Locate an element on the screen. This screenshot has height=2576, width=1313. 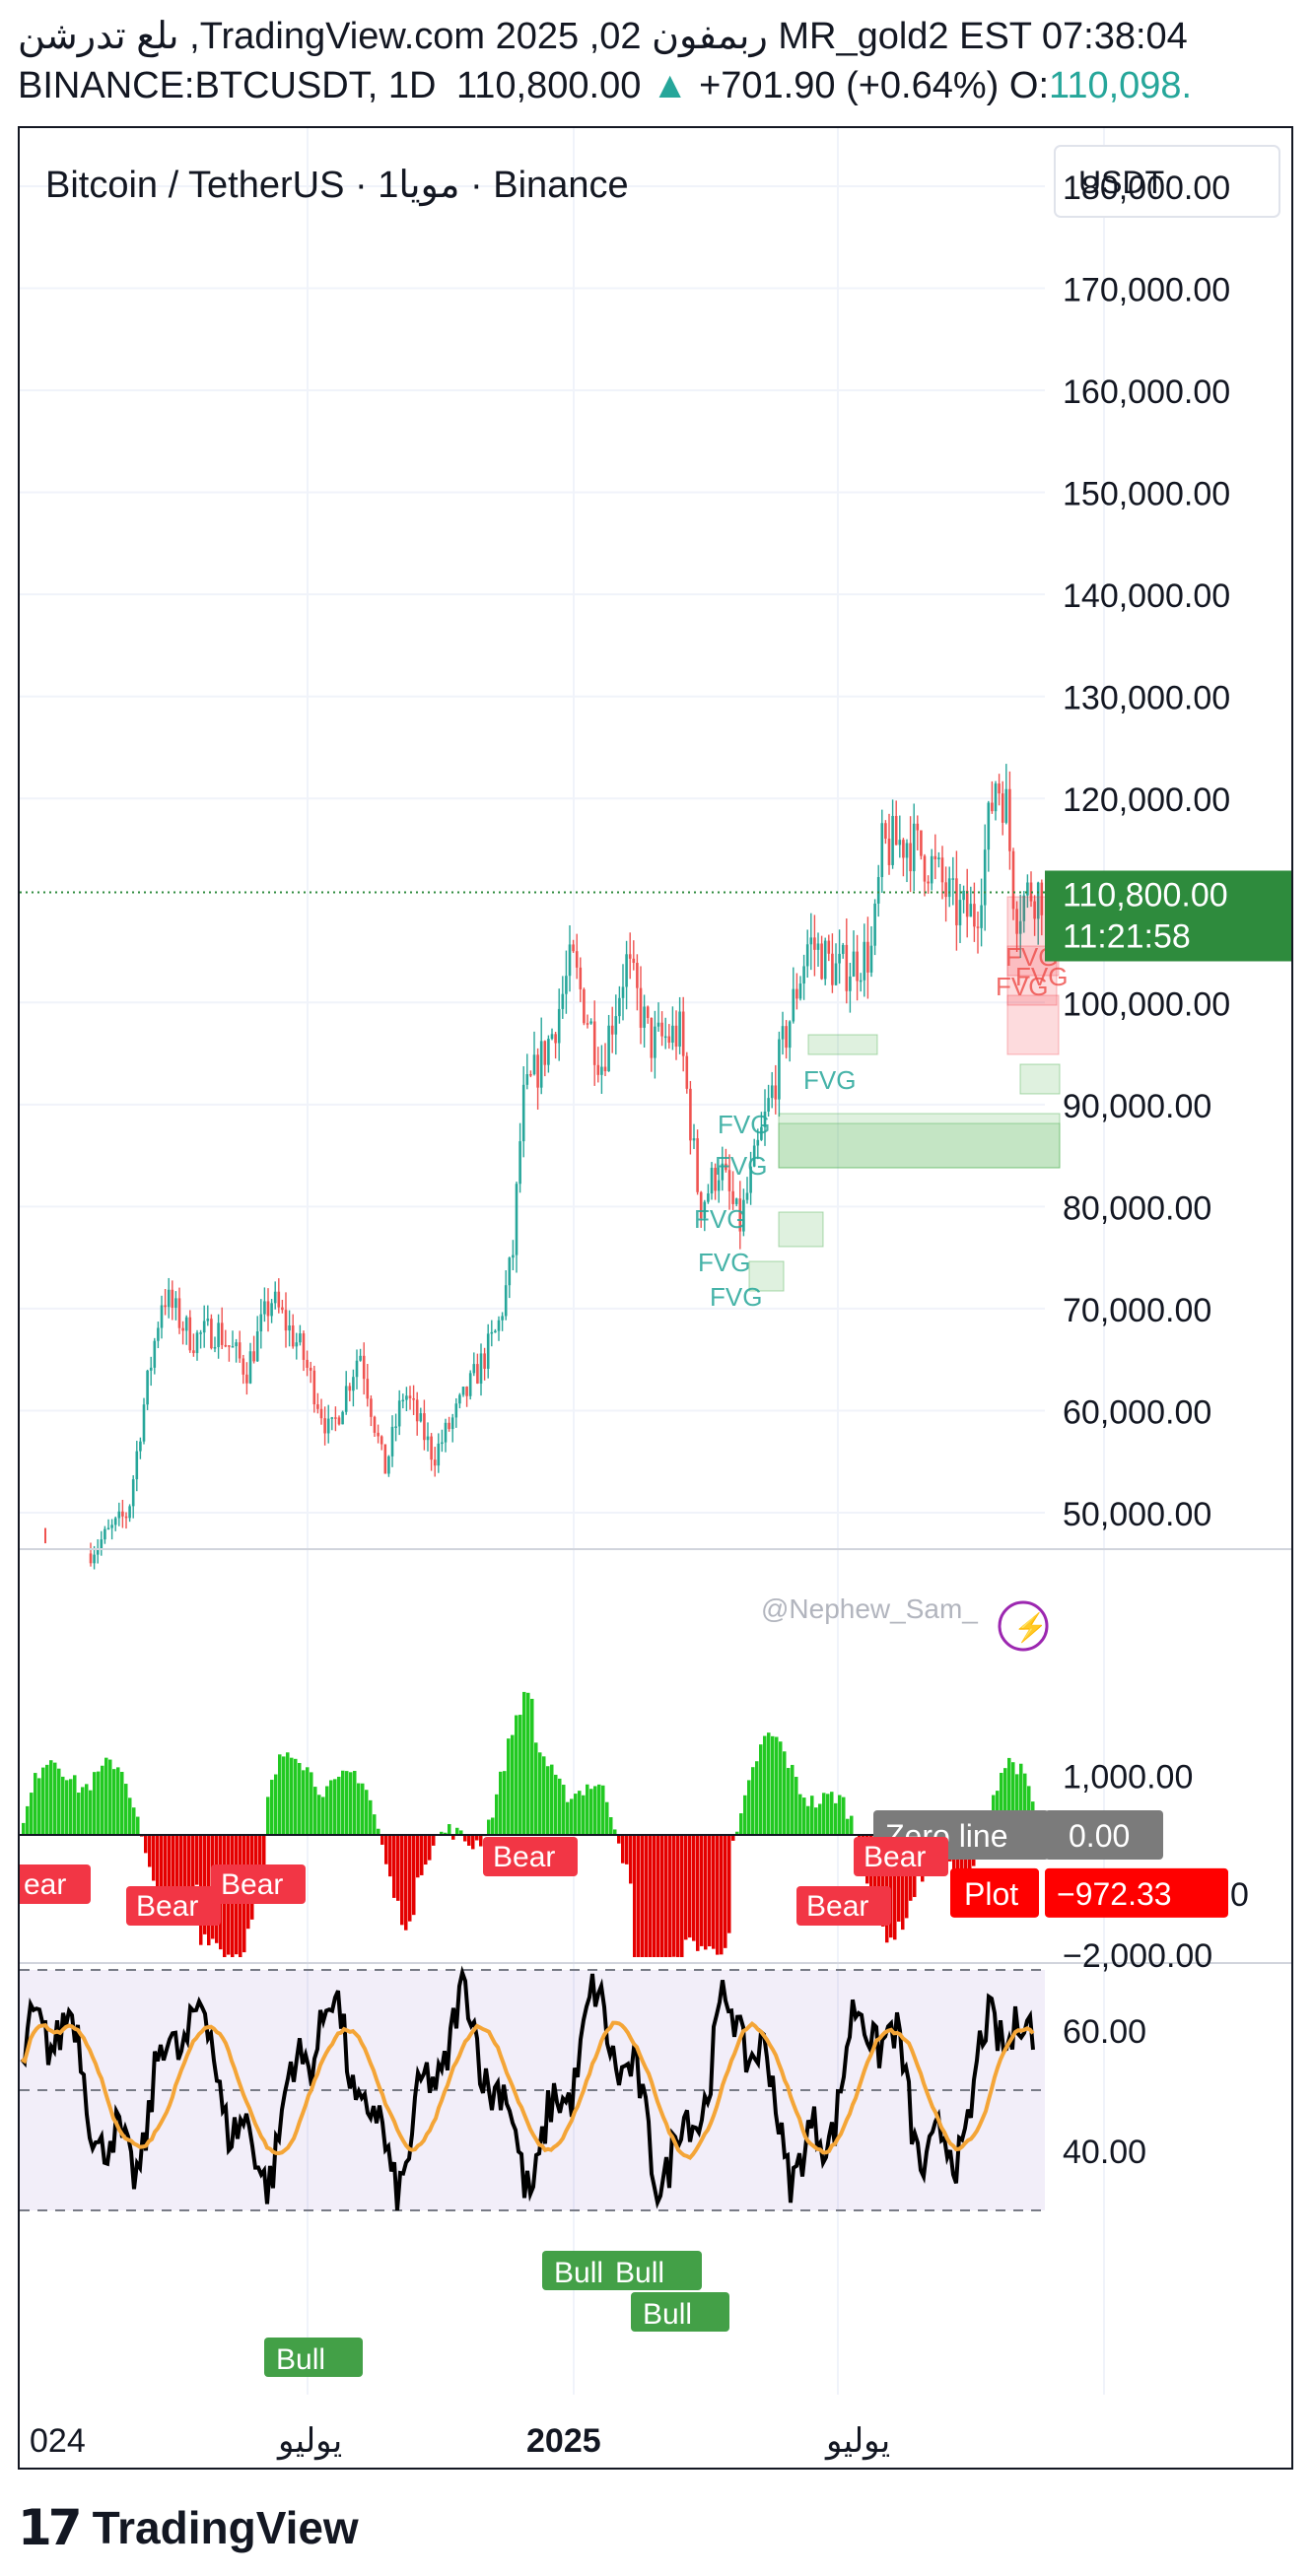
oscillator-axis-stub: 0 is located at coordinates (1239, 1895).